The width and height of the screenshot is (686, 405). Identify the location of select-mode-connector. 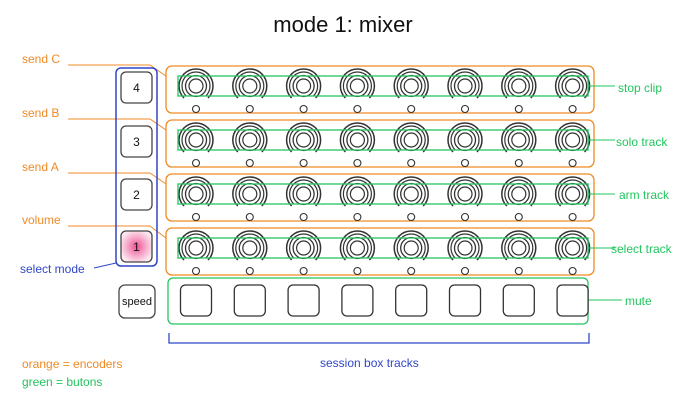
(105, 265).